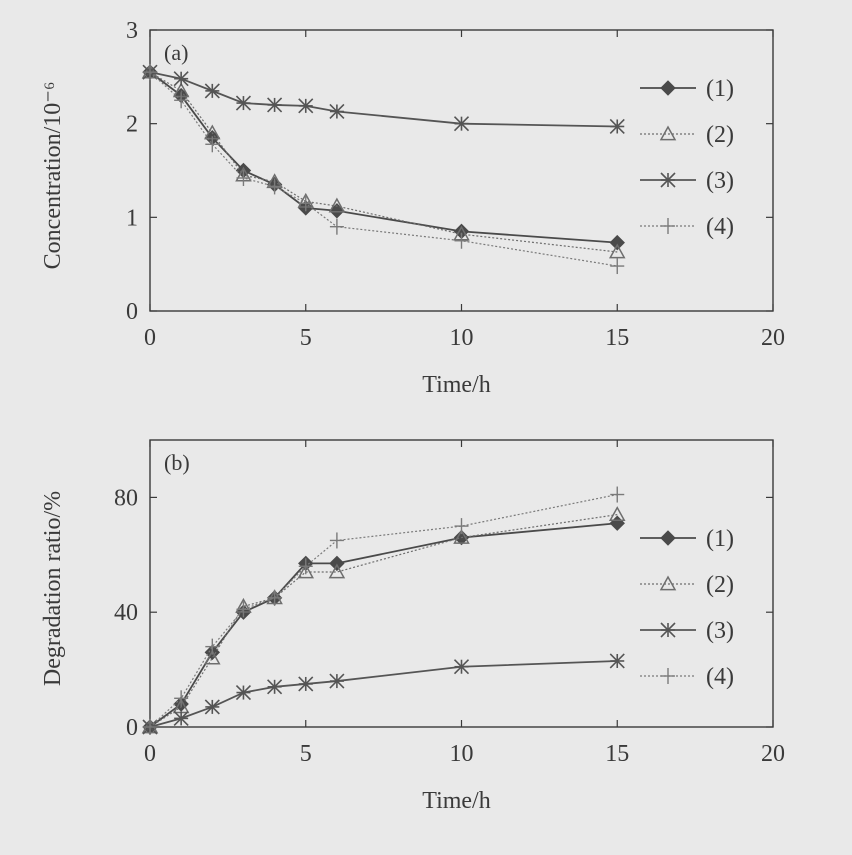 This screenshot has height=855, width=852. What do you see at coordinates (126, 613) in the screenshot?
I see `y-tick-label: 40` at bounding box center [126, 613].